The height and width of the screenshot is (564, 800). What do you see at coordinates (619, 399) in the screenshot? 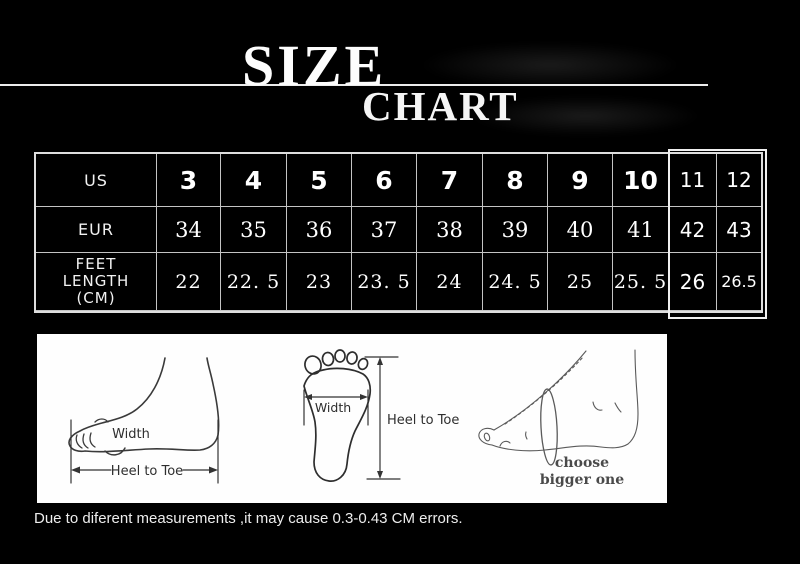
I see `back-leg-heel` at bounding box center [619, 399].